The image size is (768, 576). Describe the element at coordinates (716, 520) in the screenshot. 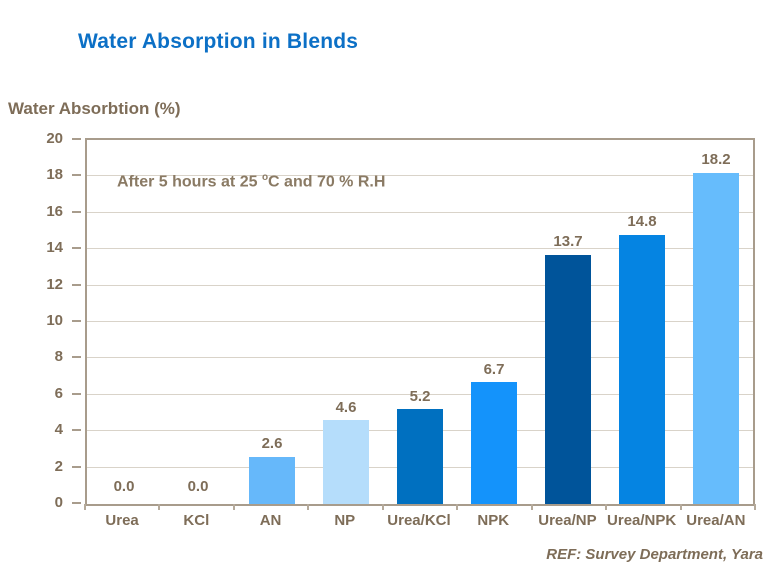

I see `x-category-label: Urea/AN` at that location.